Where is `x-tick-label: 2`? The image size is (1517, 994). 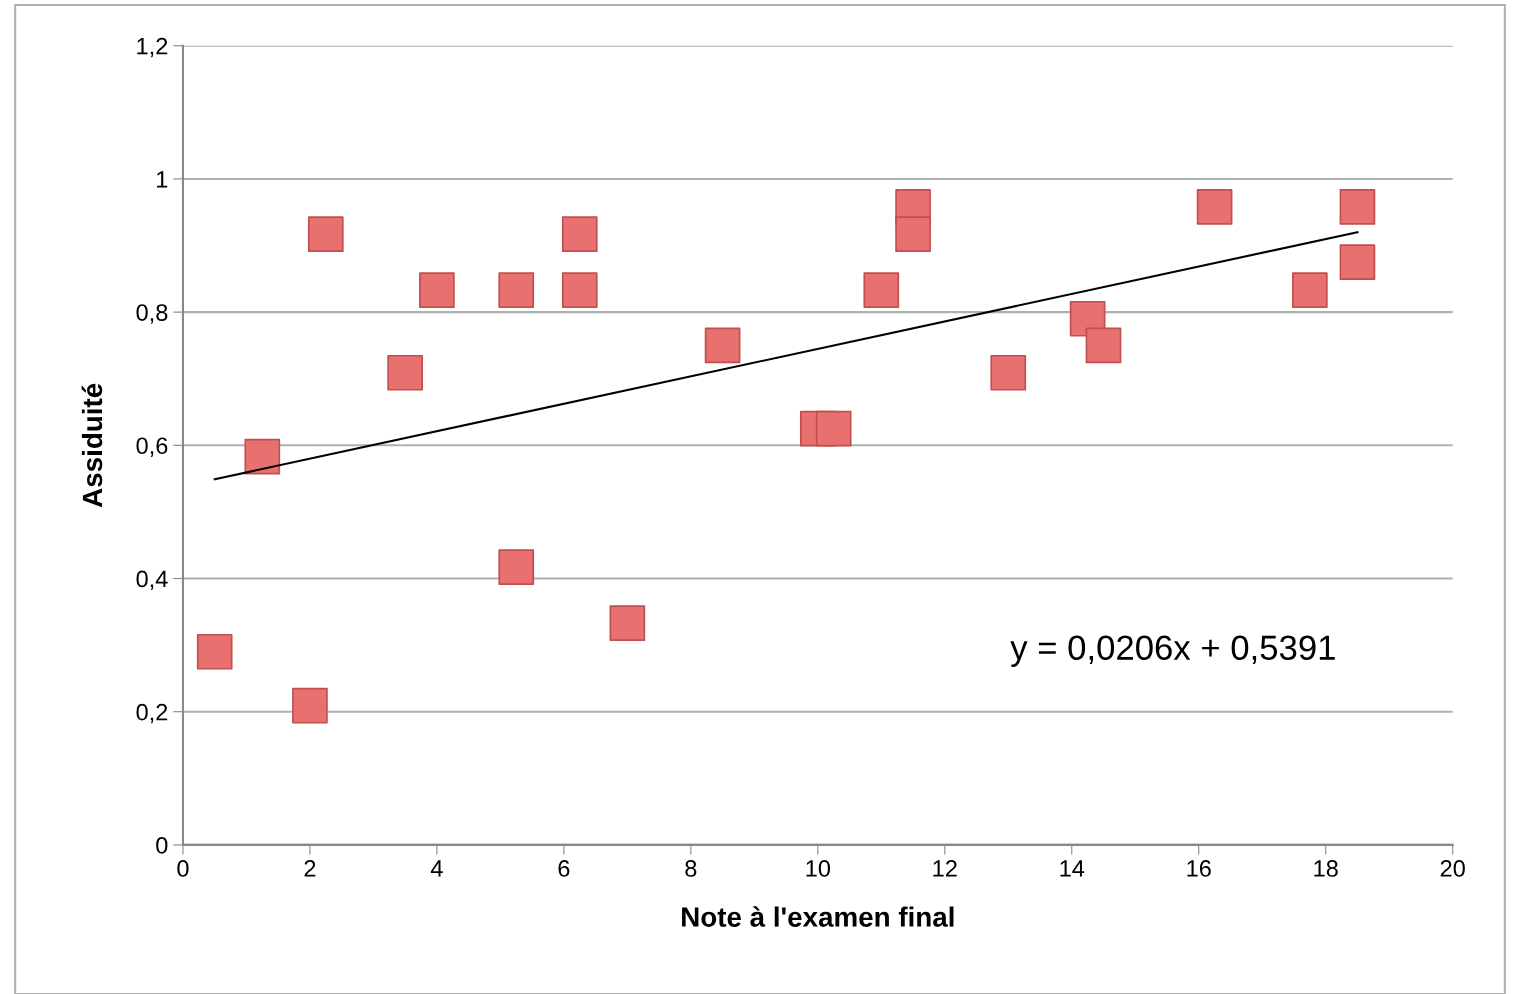
x-tick-label: 2 is located at coordinates (310, 868).